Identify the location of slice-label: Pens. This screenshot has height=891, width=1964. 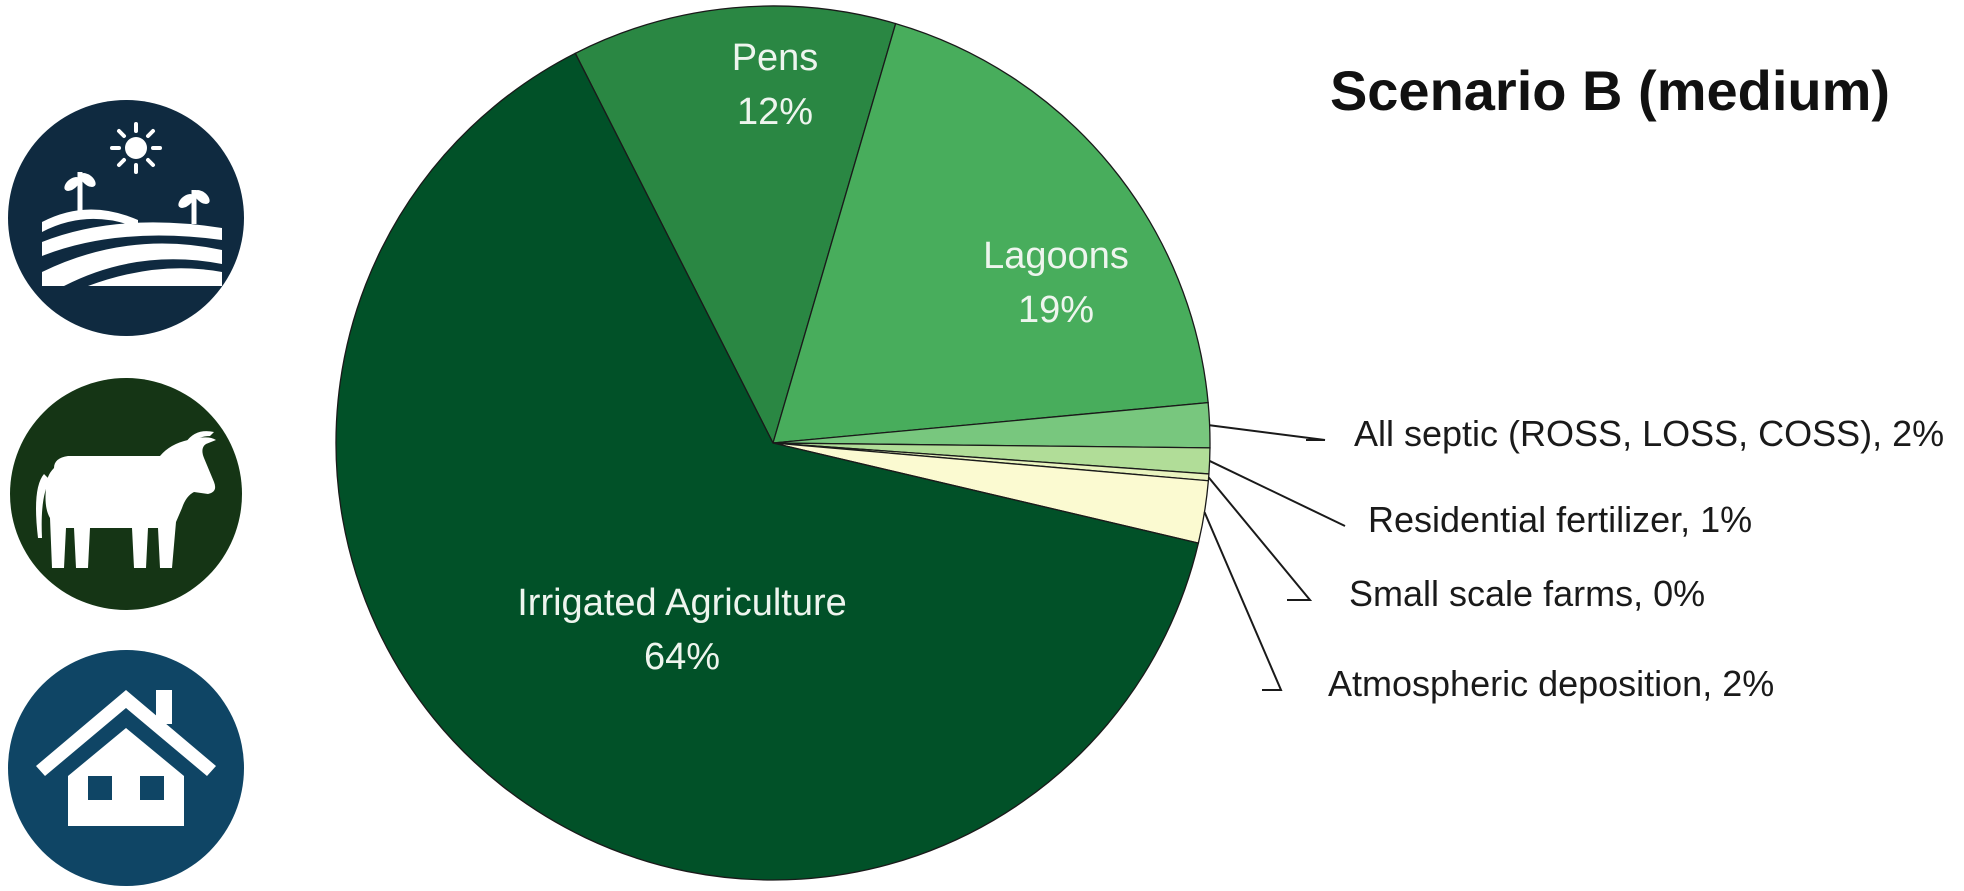
(775, 58).